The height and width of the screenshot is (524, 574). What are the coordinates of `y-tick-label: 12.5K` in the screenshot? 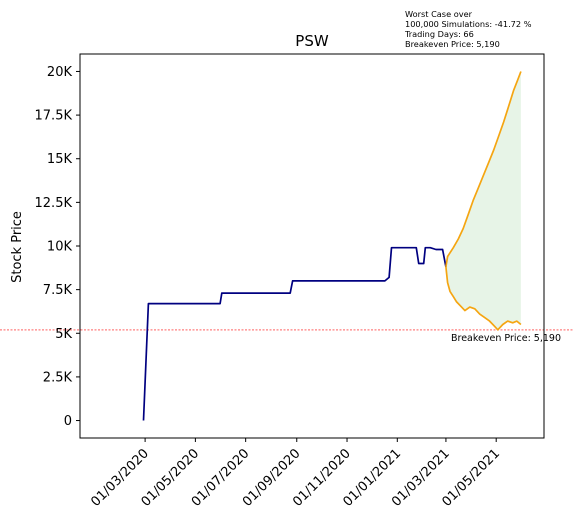 It's located at (54, 203).